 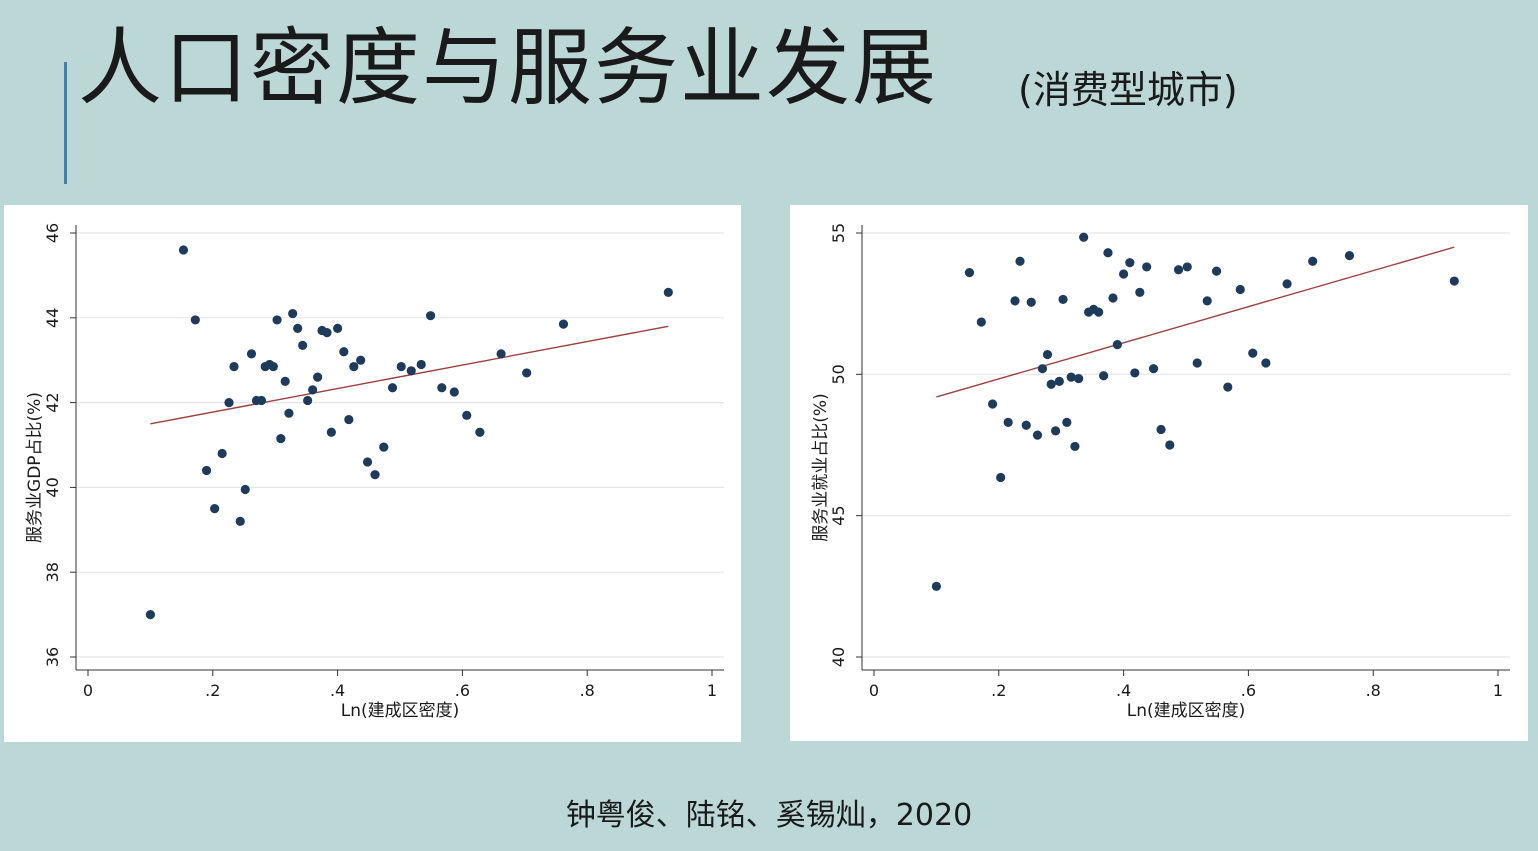 I want to click on slide-title: 人口密度与服务业发展, so click(x=508, y=68).